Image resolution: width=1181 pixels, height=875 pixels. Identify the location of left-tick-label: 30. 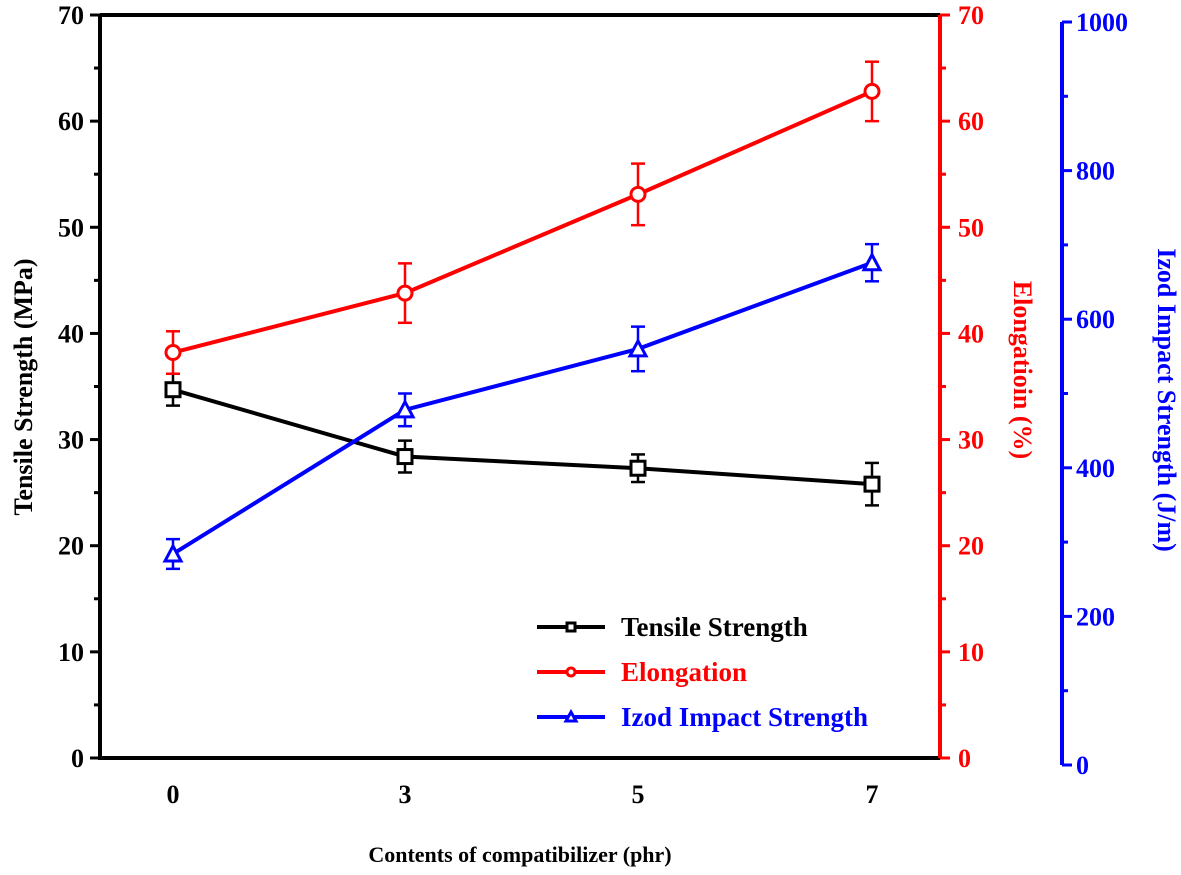
(71, 440).